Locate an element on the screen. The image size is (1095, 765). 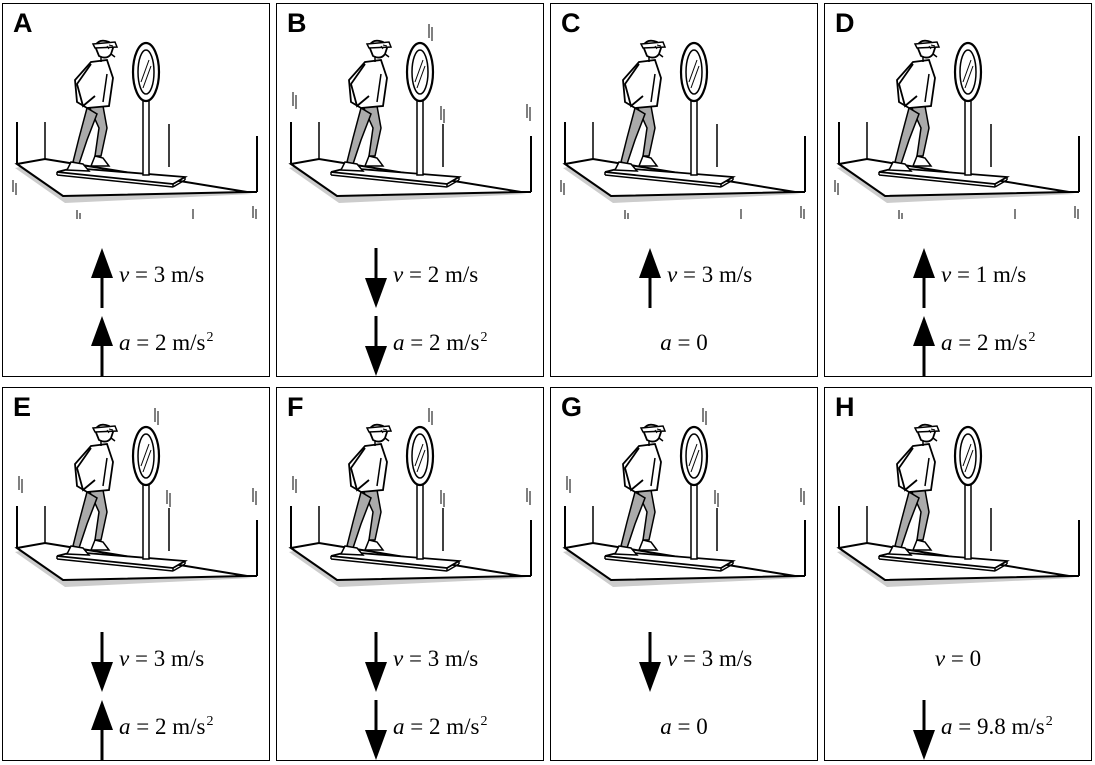
panel-label: F is located at coordinates (295, 407).